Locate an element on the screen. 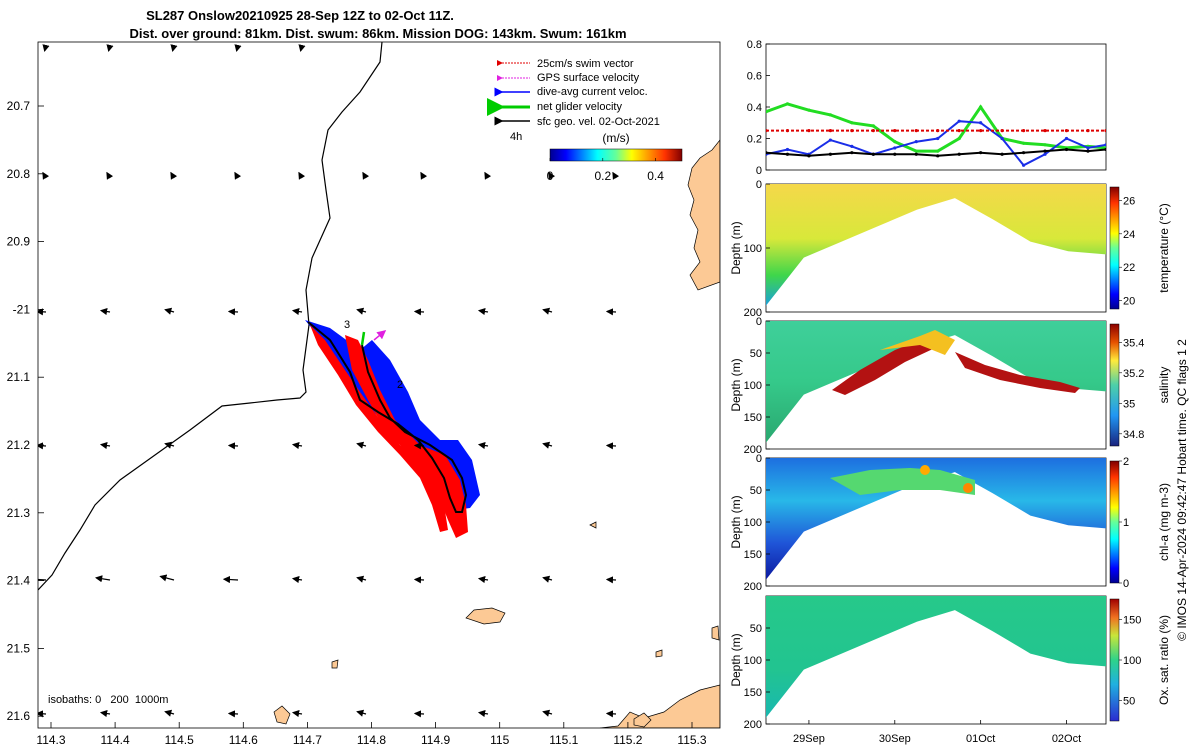 Image resolution: width=1200 pixels, height=750 pixels. chl-hotspot is located at coordinates (968, 488).